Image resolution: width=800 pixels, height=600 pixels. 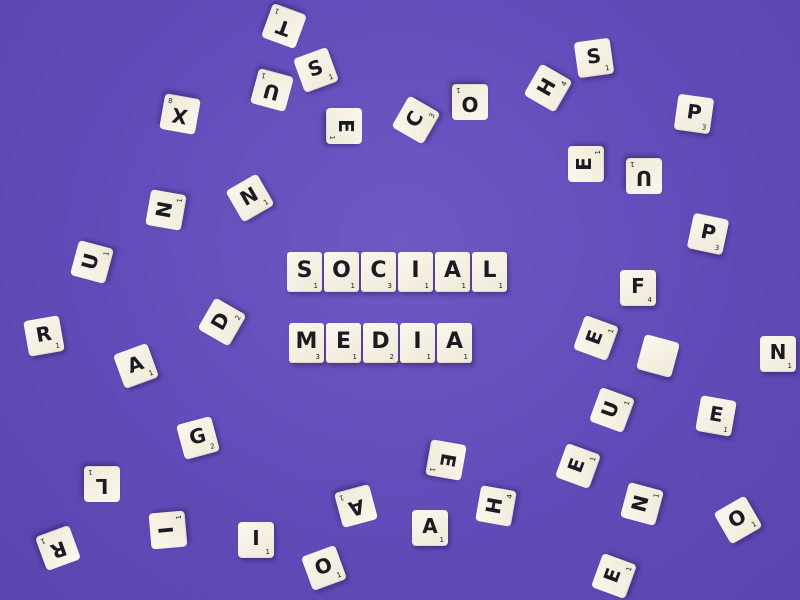 I want to click on letter-tile: X 8, so click(x=180, y=114).